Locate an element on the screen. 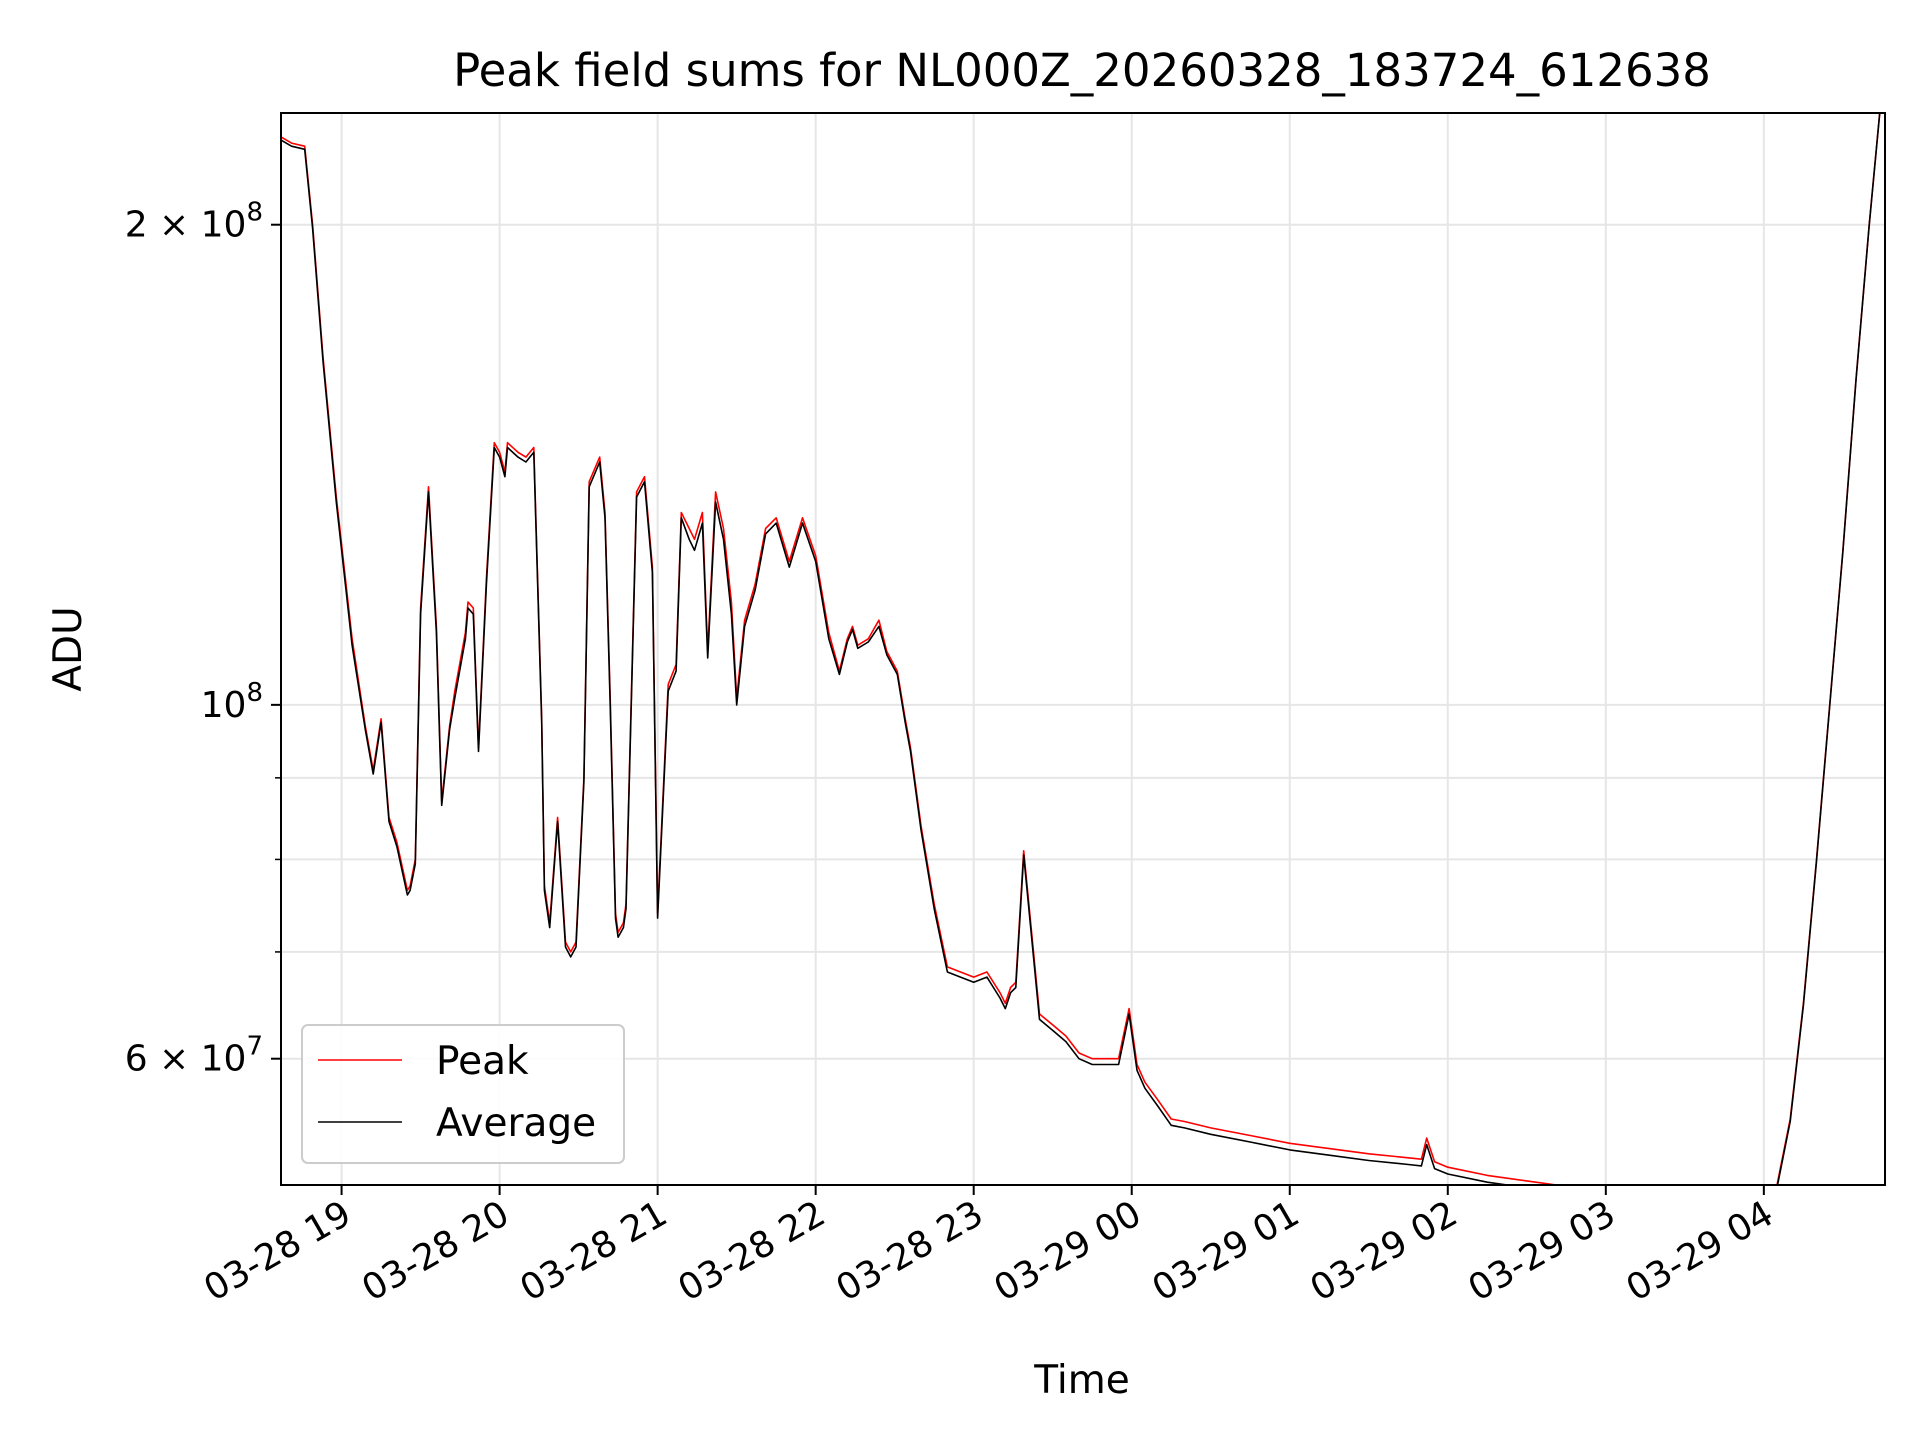 The height and width of the screenshot is (1440, 1920). y-axis-label: ADU is located at coordinates (68, 648).